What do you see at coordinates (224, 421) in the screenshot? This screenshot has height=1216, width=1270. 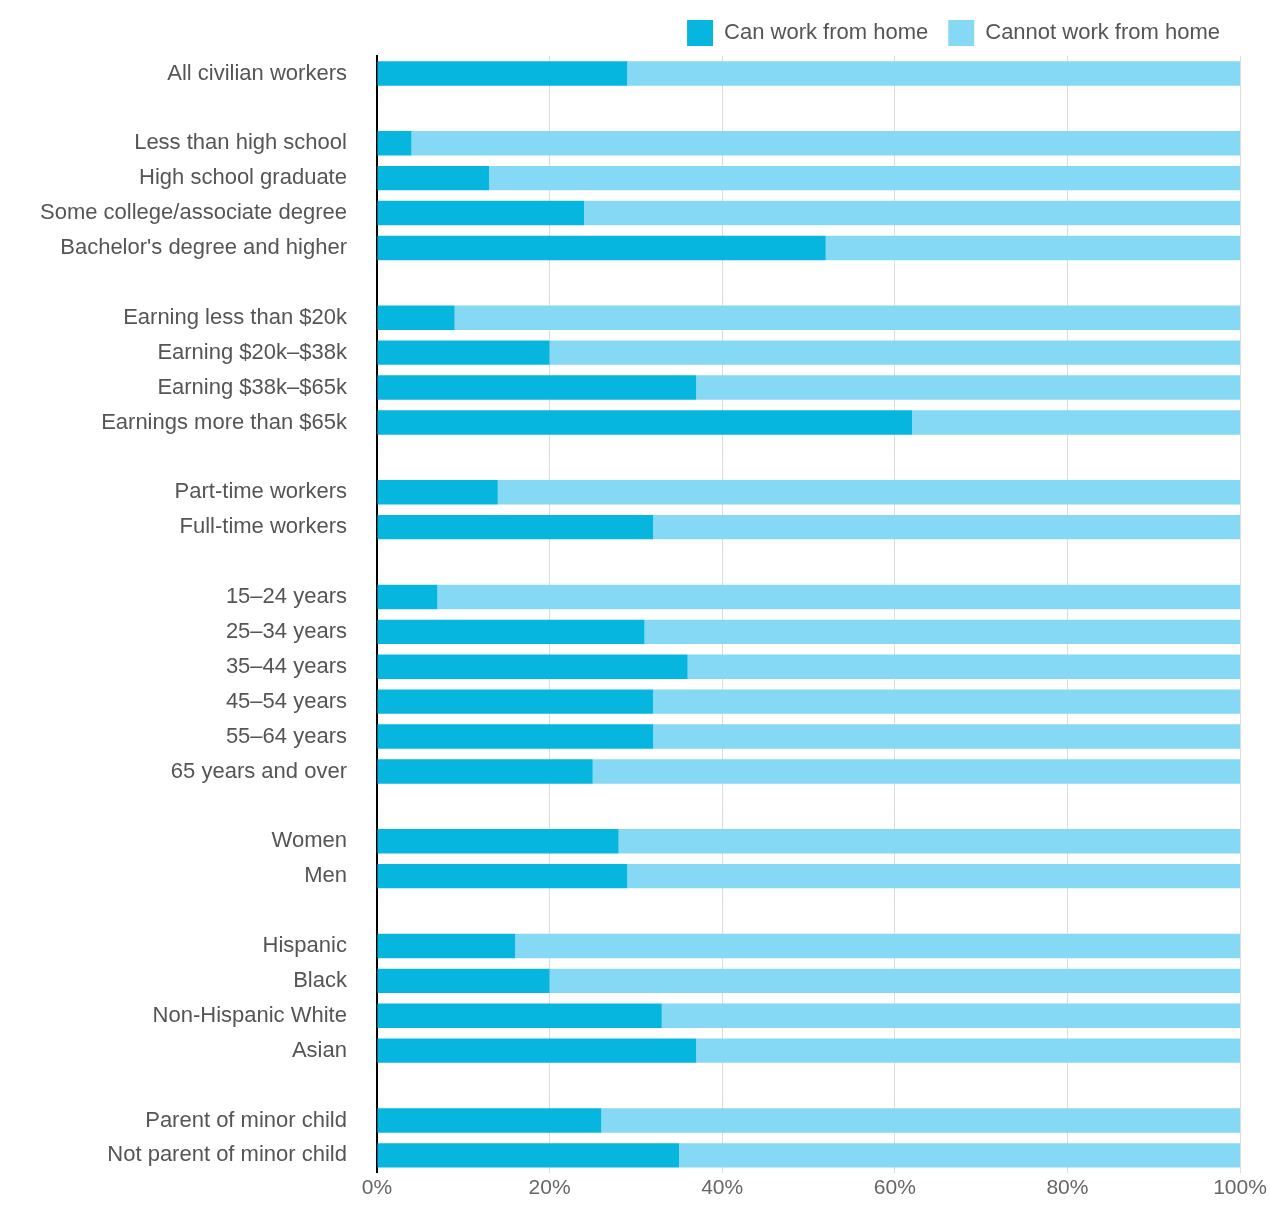 I see `y-tick-label: Earnings more than $65k` at bounding box center [224, 421].